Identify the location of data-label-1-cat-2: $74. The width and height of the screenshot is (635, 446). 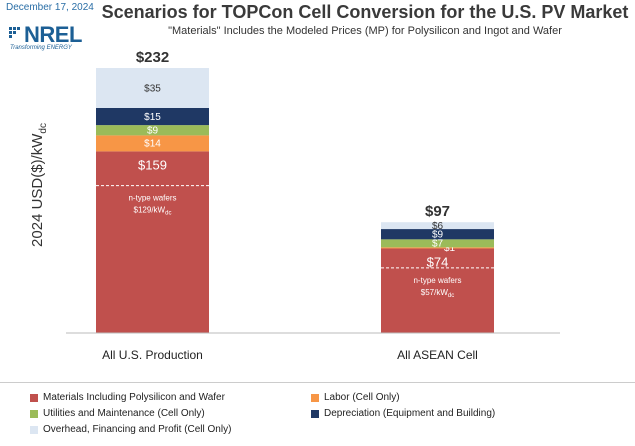
(438, 261).